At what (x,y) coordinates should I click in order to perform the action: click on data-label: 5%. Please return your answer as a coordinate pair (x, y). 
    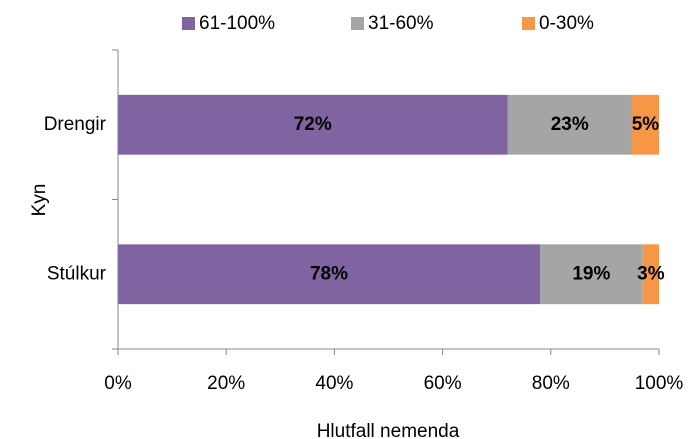
    Looking at the image, I should click on (646, 124).